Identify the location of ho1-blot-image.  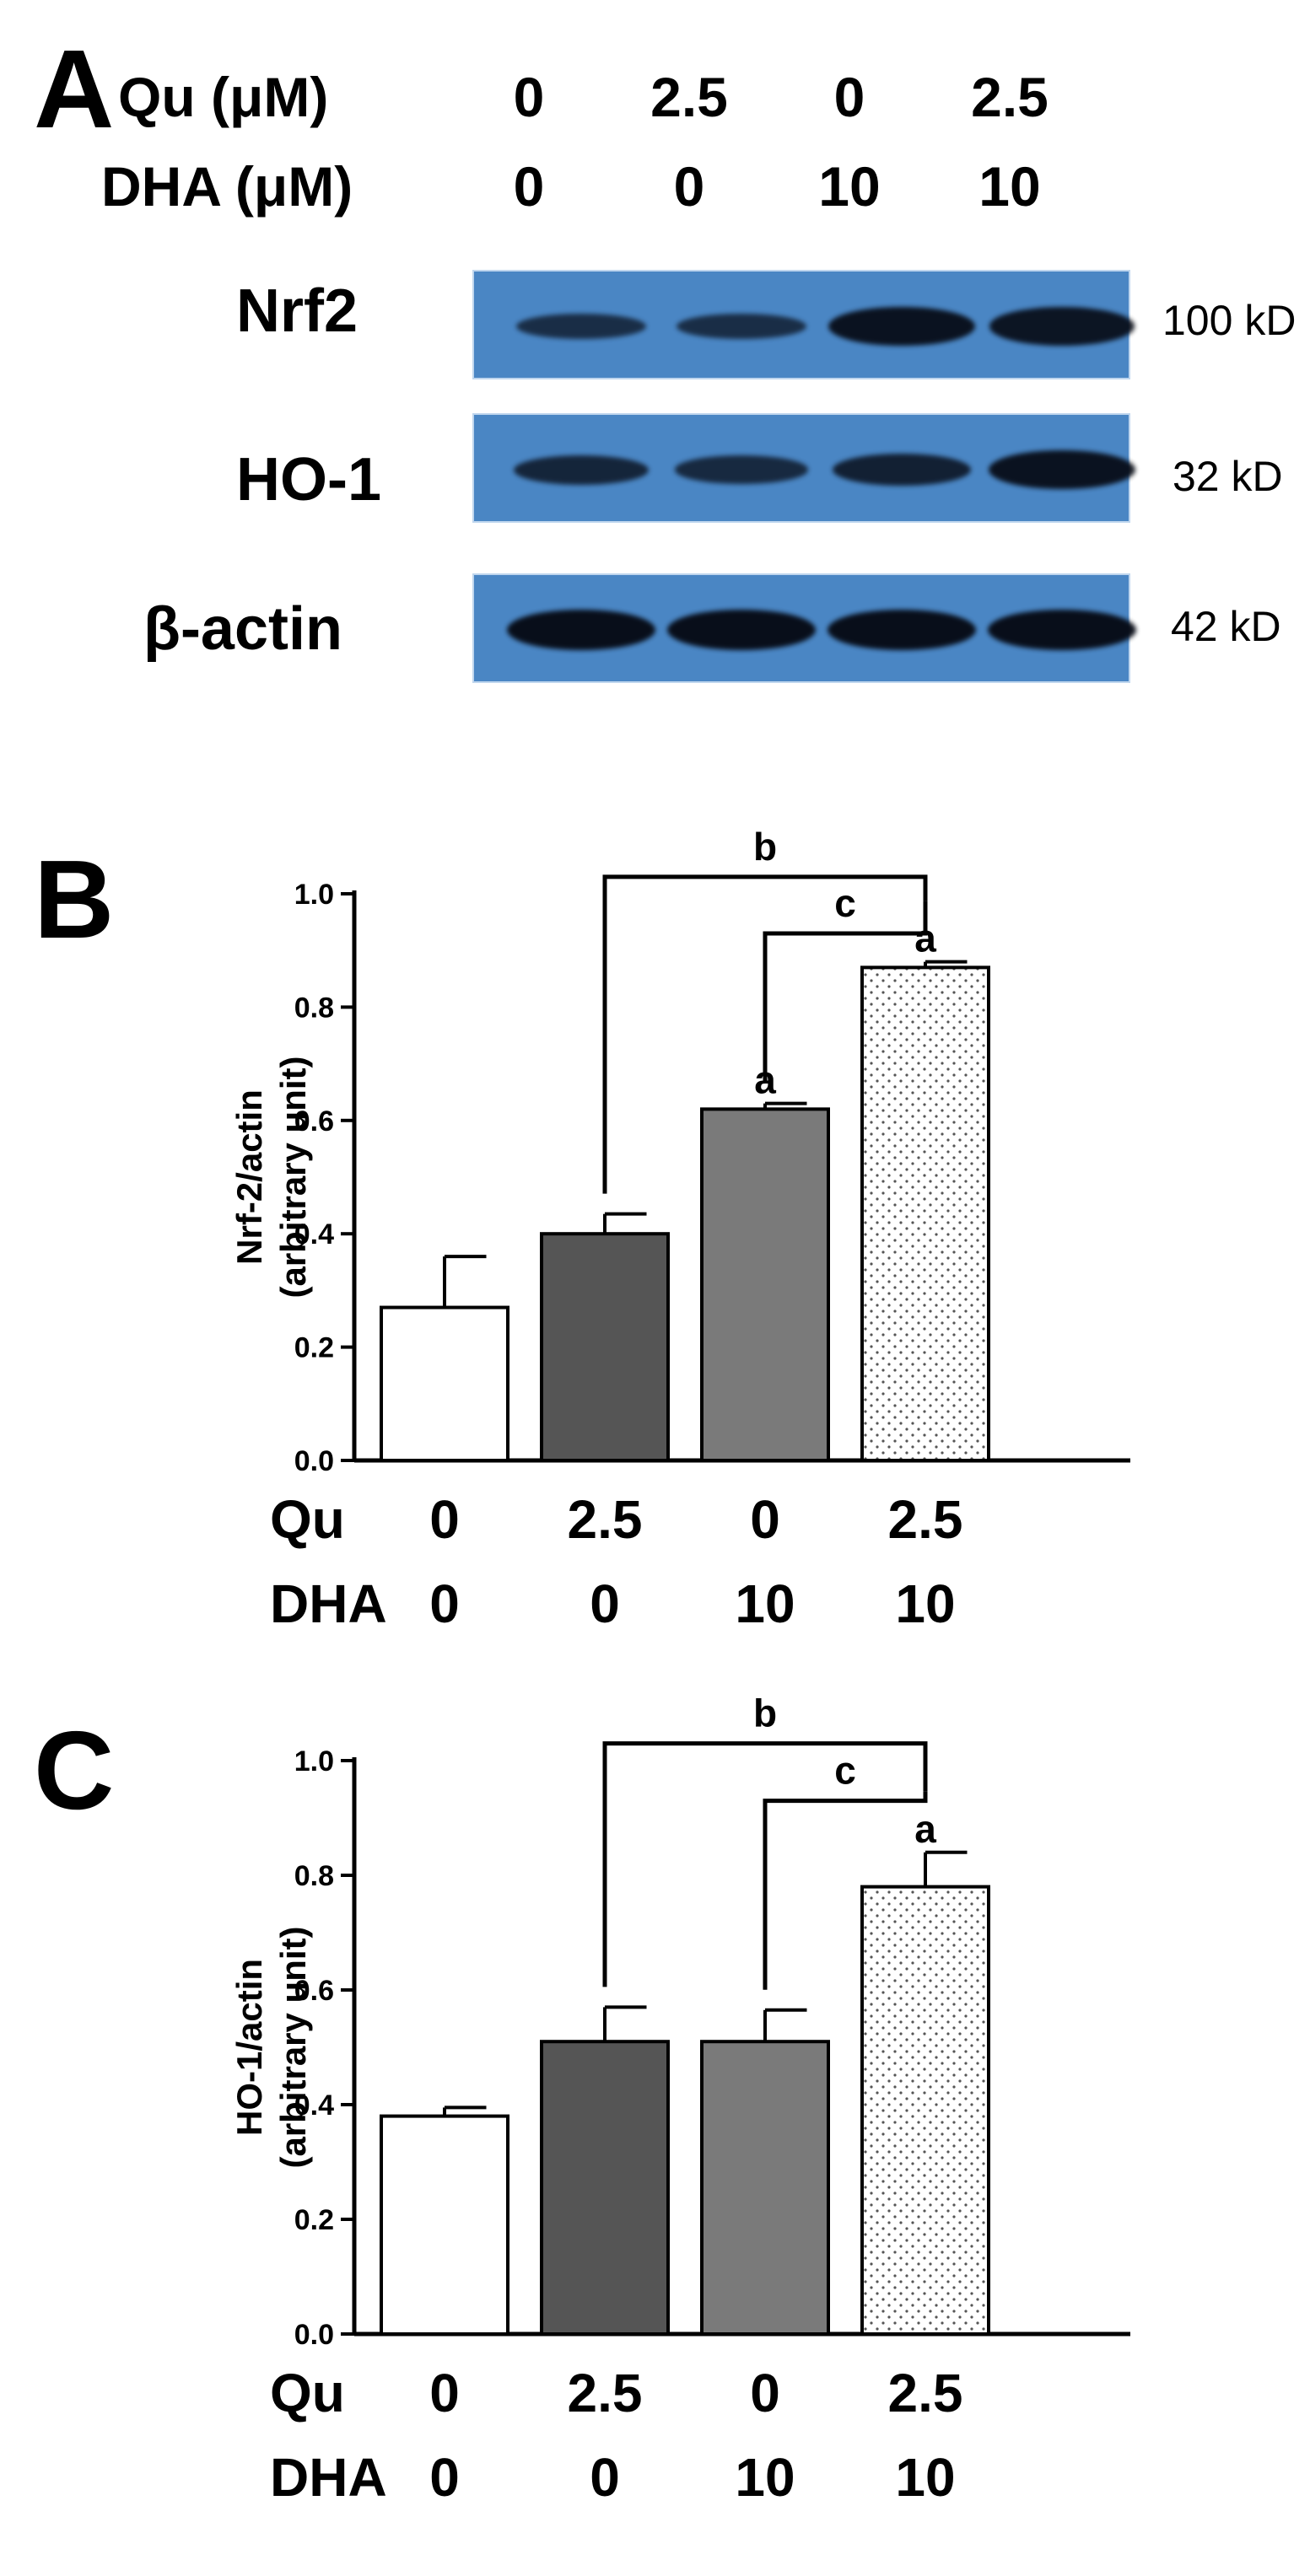
(803, 468).